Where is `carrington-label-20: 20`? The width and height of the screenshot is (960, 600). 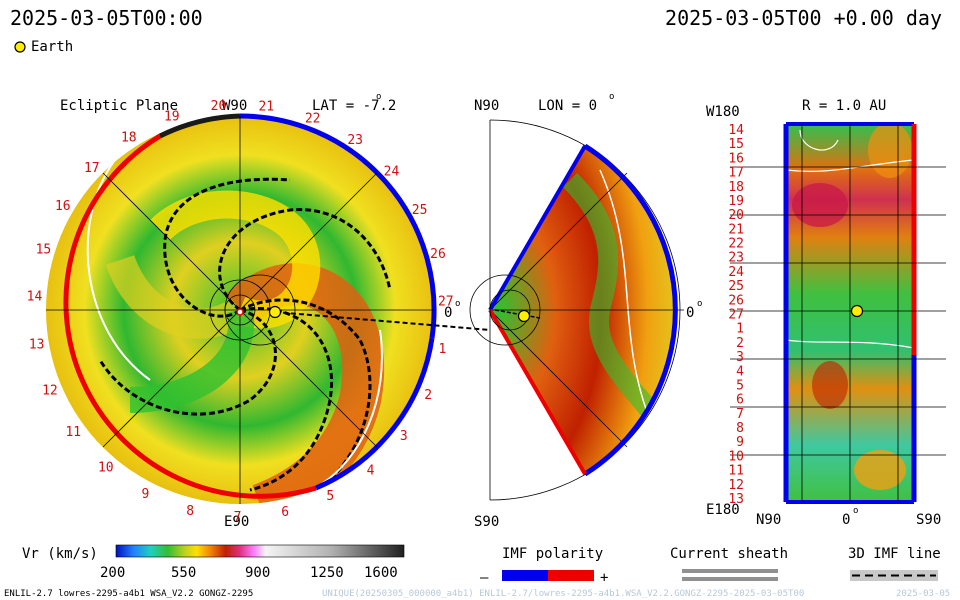
carrington-label-20: 20 is located at coordinates (219, 106).